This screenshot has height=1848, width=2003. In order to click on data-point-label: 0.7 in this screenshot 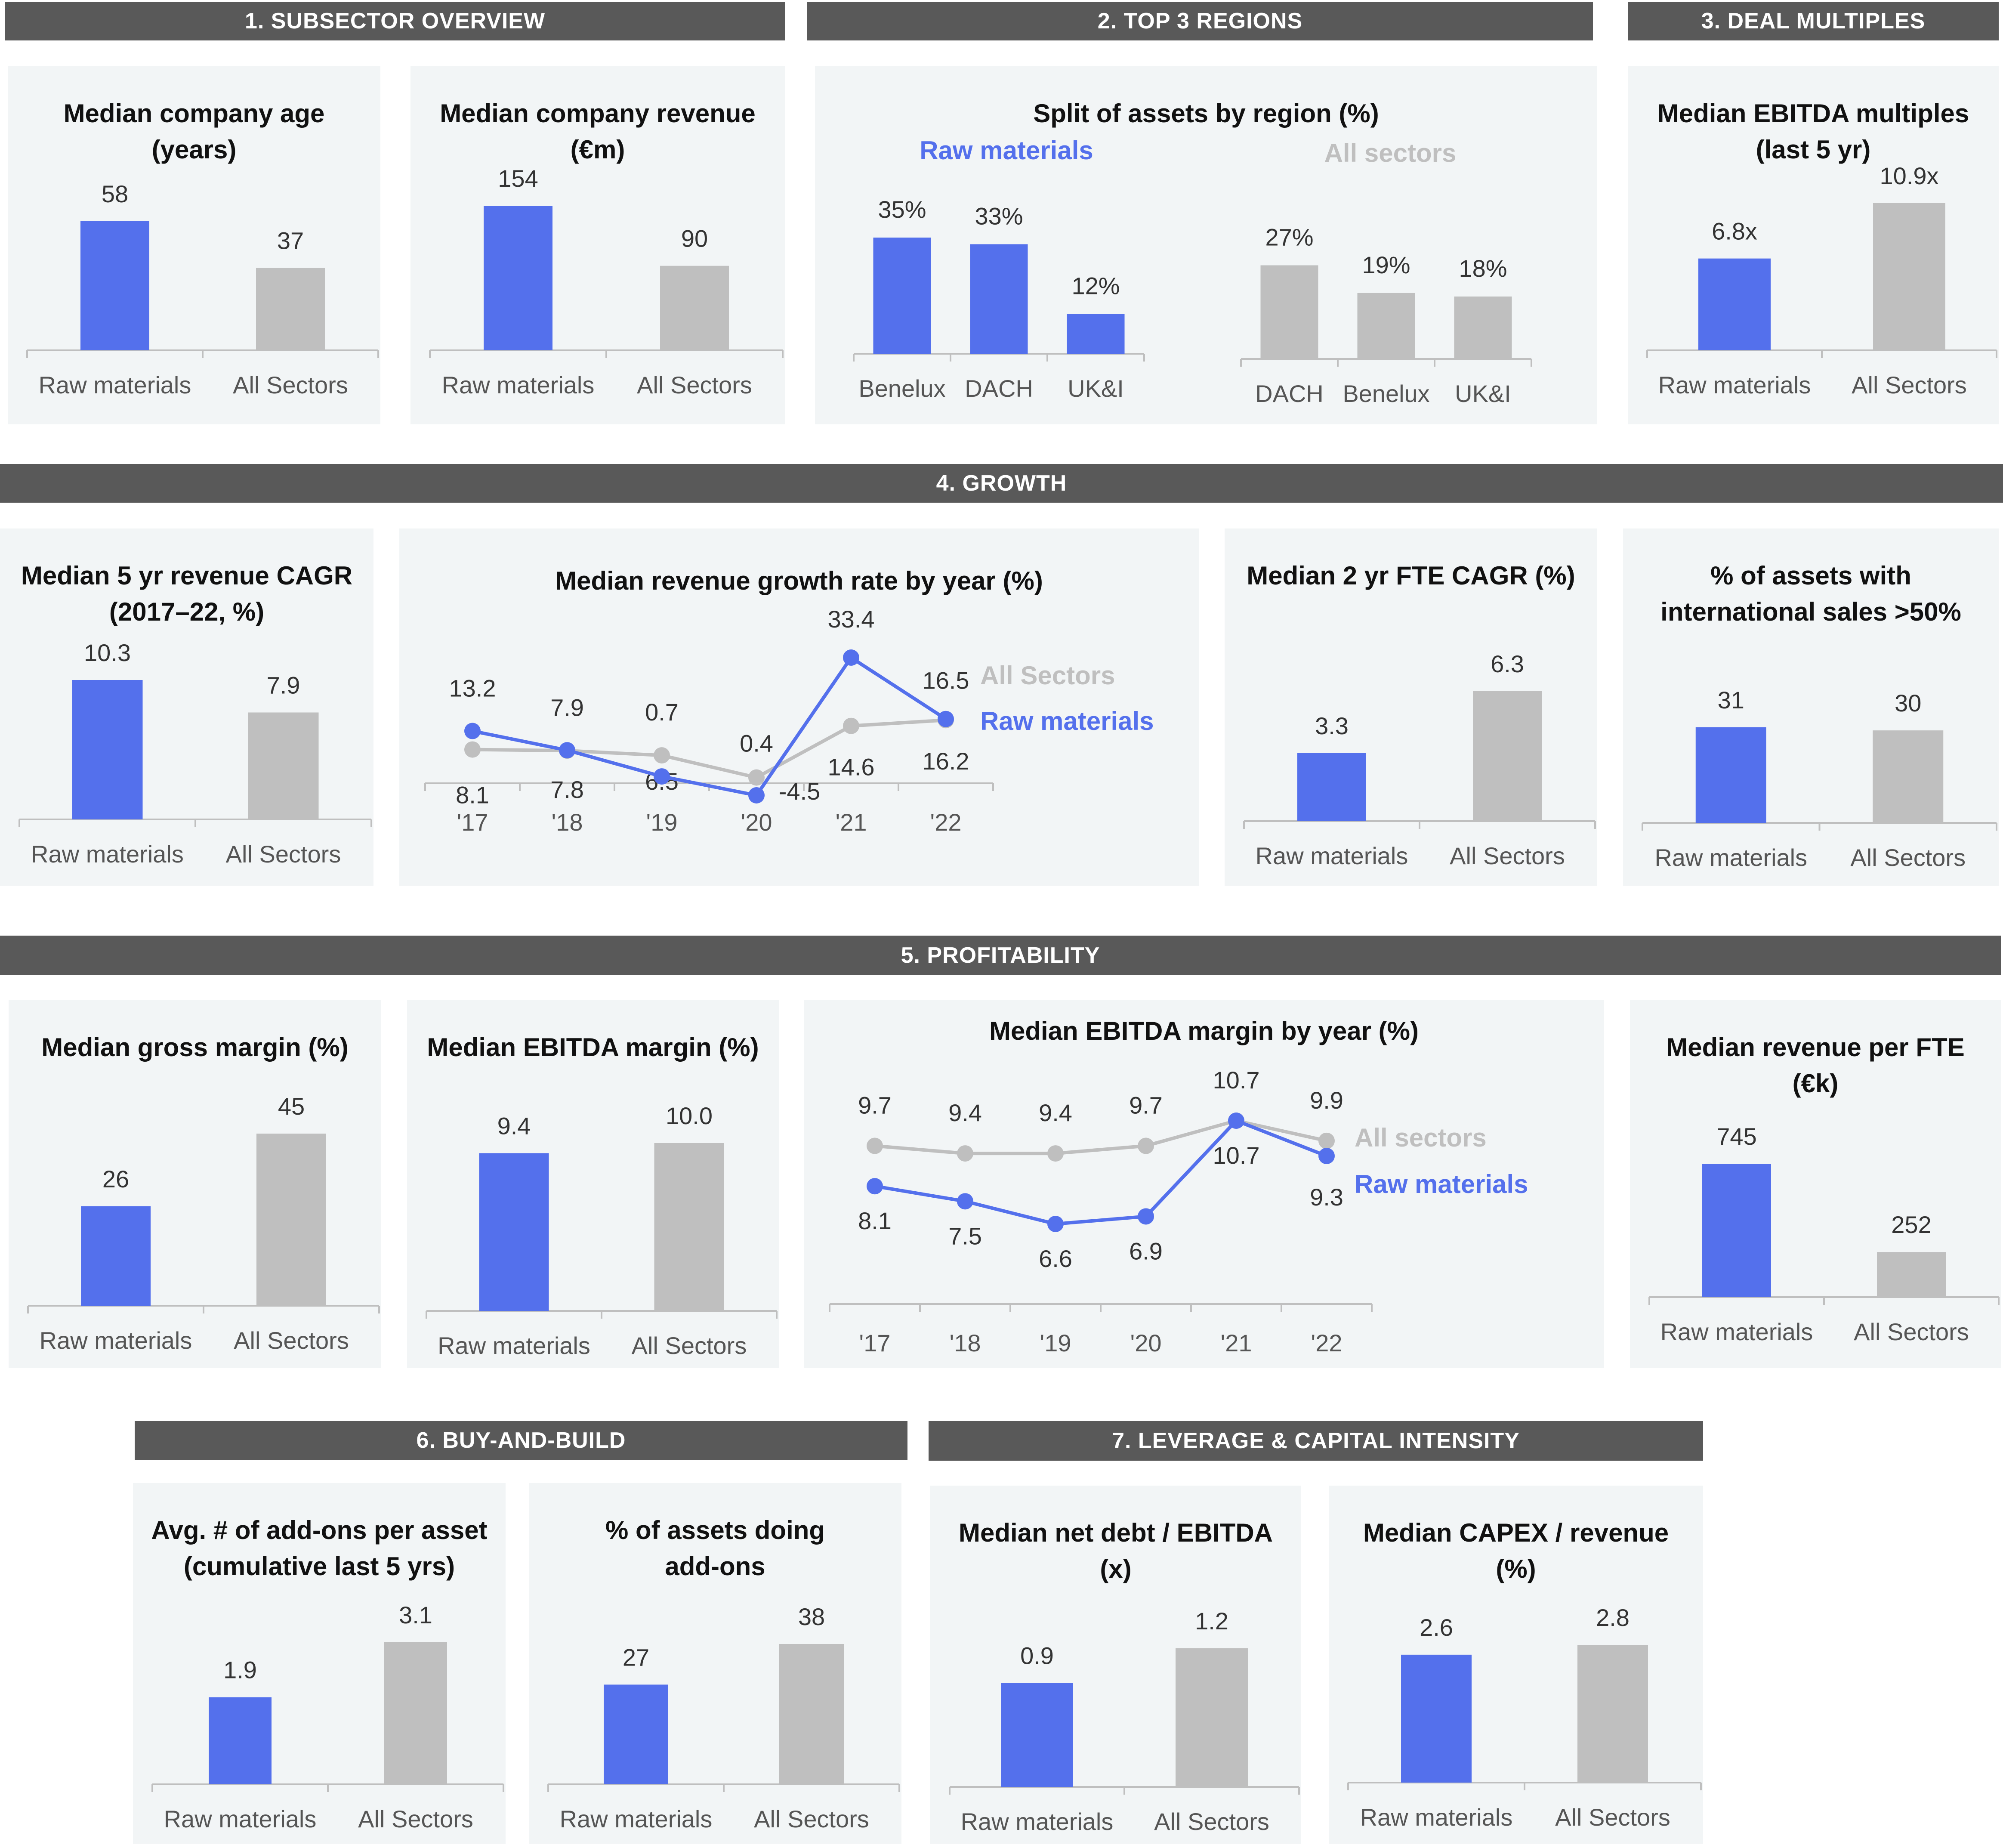, I will do `click(662, 712)`.